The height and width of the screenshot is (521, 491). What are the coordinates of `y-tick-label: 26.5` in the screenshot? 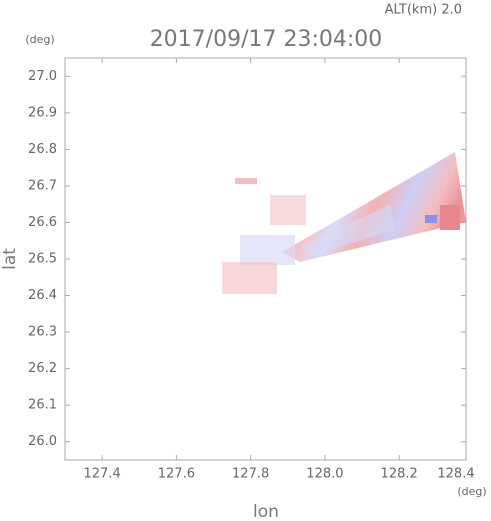 It's located at (42, 259).